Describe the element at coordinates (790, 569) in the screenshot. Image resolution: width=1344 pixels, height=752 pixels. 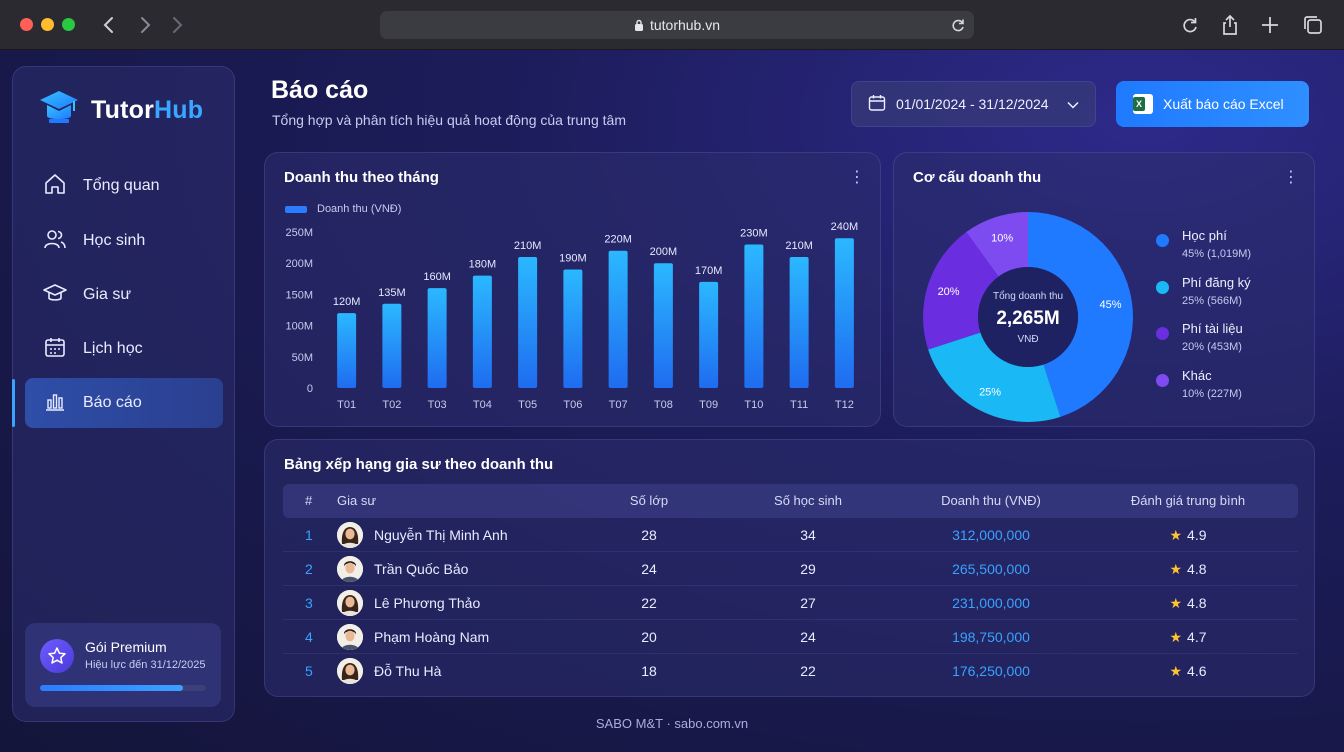
I see `table-row: 2 Trần Quốc Bảo 24 29 265,500,000 ★ 4.8` at that location.